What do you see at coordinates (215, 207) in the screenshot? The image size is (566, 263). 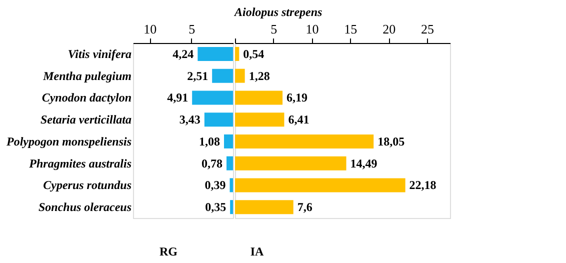 I see `data-label: 0,35` at bounding box center [215, 207].